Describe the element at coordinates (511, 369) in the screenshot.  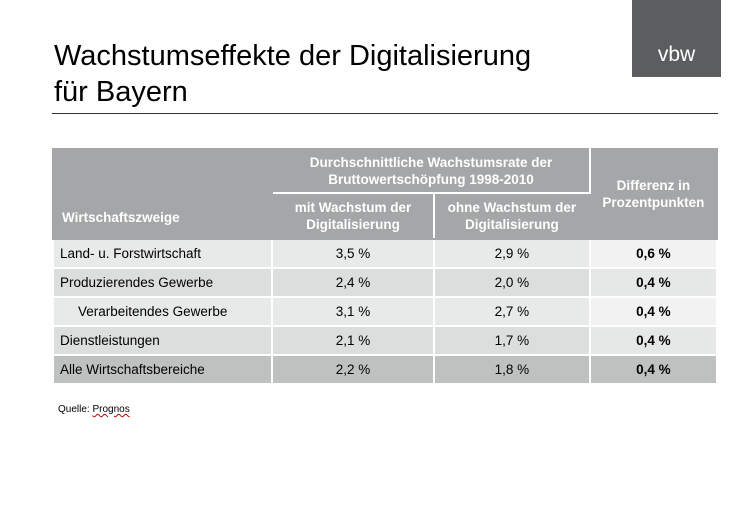
I see `value-cell: 1,8 %` at that location.